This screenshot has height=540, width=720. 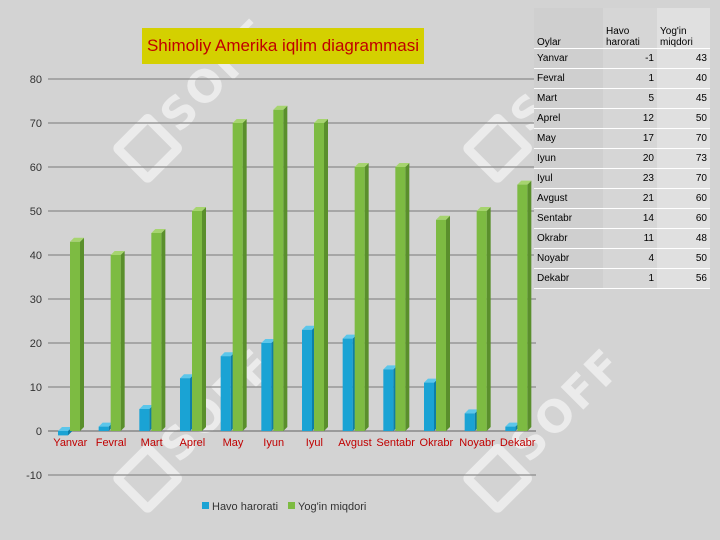 I want to click on table-cell: 56, so click(x=683, y=278).